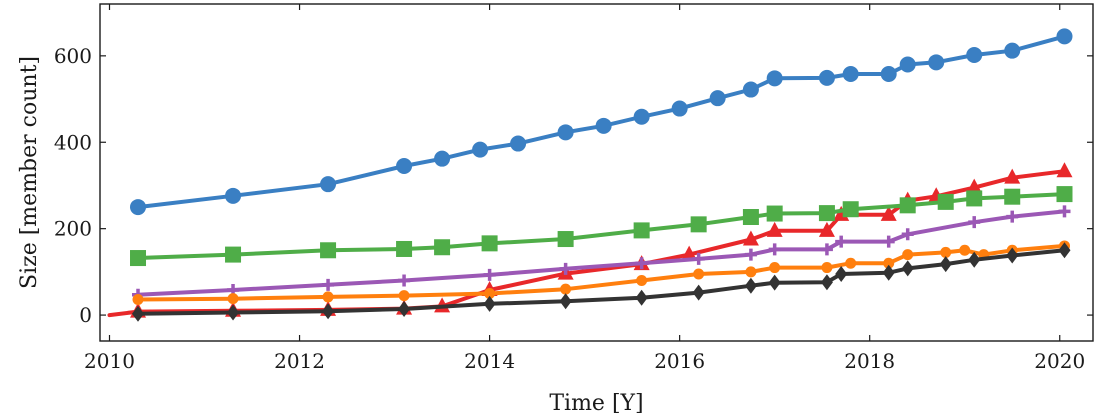 The width and height of the screenshot is (1107, 418). Describe the element at coordinates (869, 361) in the screenshot. I see `x-tick-label: 2018` at that location.